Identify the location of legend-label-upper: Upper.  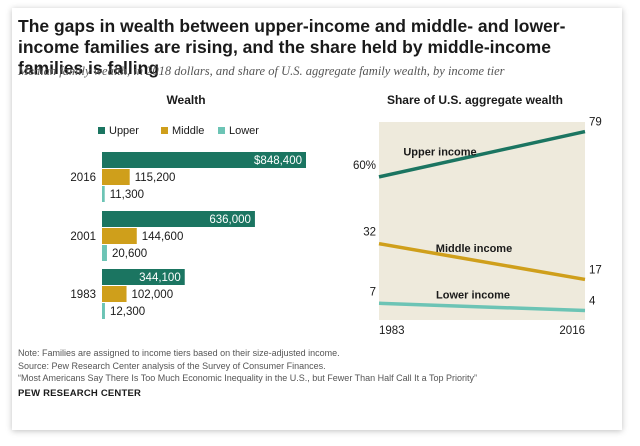
(124, 131).